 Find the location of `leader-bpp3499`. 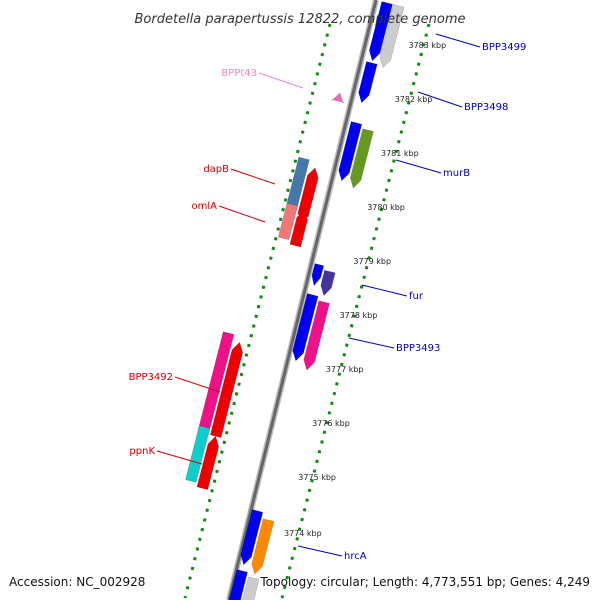

leader-bpp3499 is located at coordinates (458, 40).